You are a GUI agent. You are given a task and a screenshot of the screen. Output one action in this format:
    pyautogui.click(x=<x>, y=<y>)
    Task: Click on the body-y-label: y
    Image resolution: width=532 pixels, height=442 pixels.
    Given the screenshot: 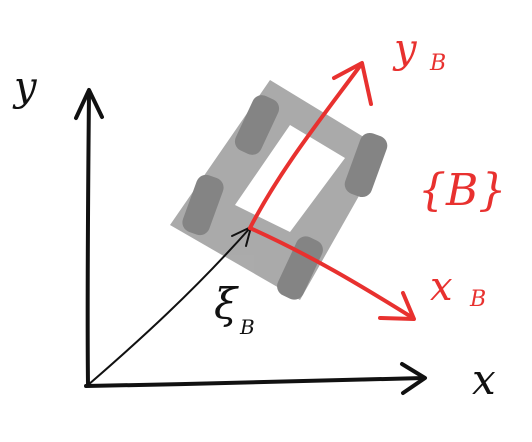 What is the action you would take?
    pyautogui.click(x=405, y=49)
    